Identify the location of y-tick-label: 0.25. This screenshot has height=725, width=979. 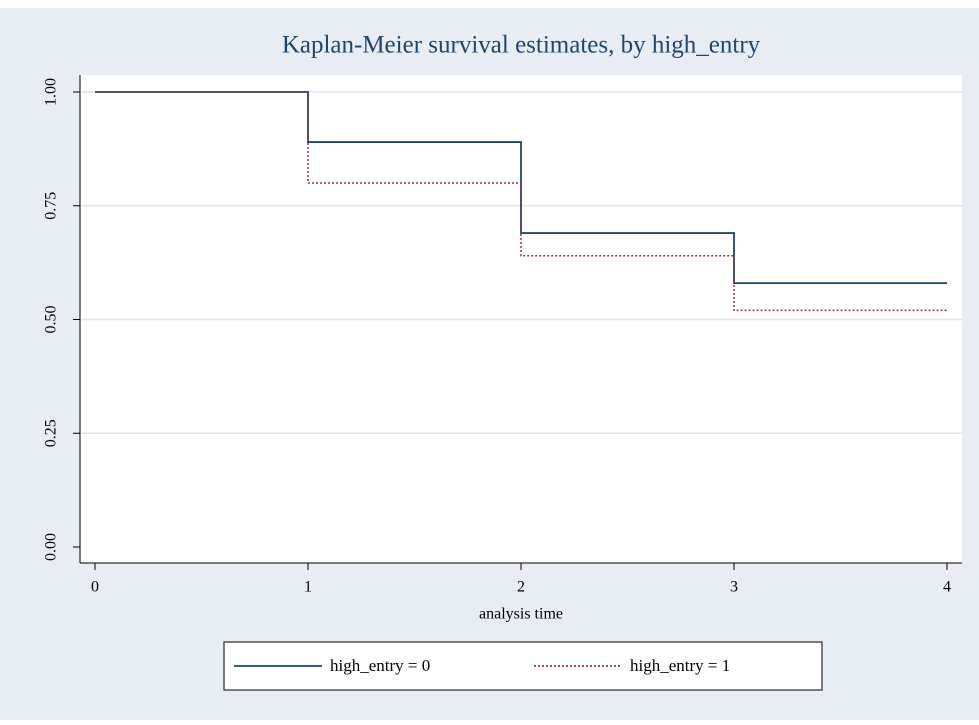
(51, 433).